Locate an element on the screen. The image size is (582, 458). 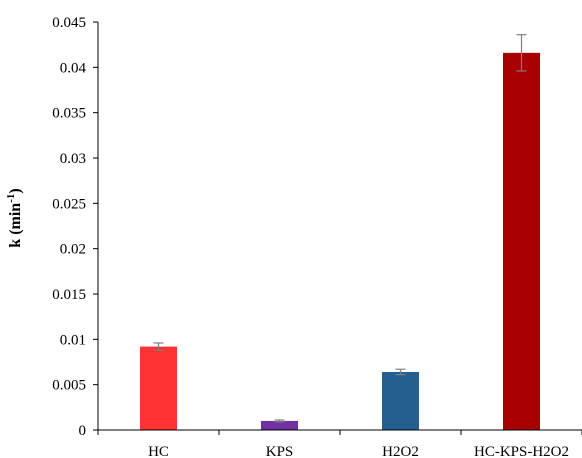
y-axis-label-superscript: -1 is located at coordinates (11, 198).